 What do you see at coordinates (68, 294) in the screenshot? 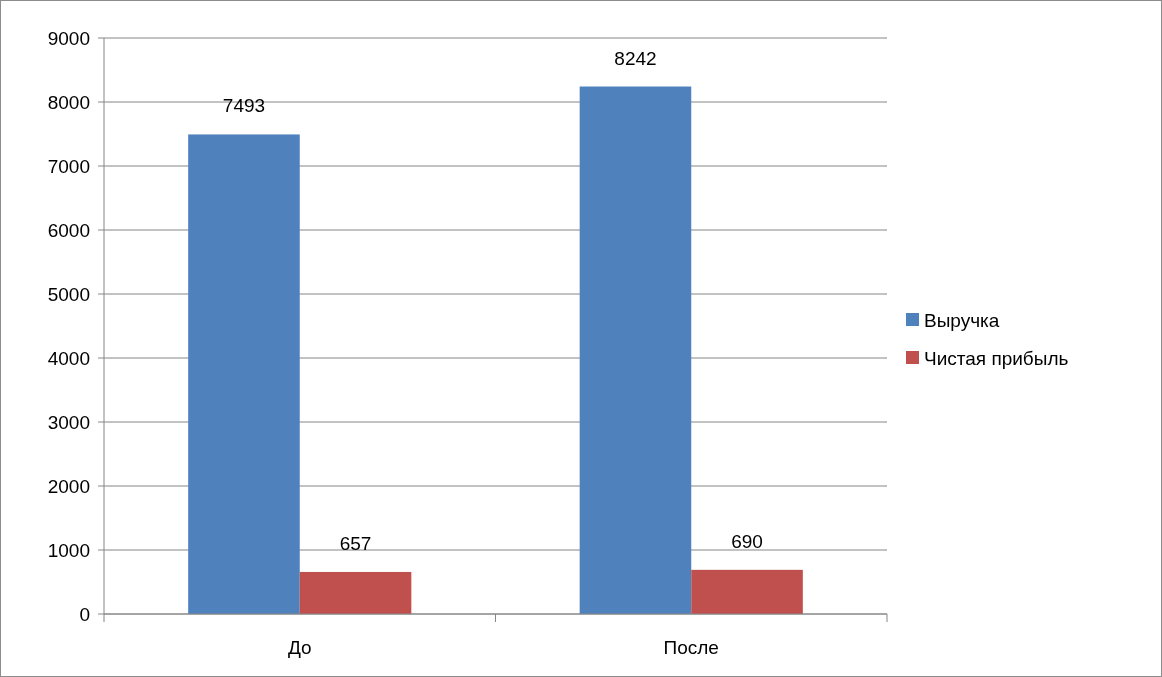
I see `y-tick-label: 5000` at bounding box center [68, 294].